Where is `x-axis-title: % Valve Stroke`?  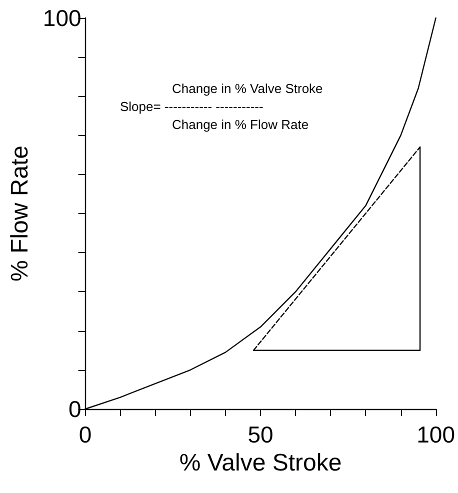 x-axis-title: % Valve Stroke is located at coordinates (260, 463).